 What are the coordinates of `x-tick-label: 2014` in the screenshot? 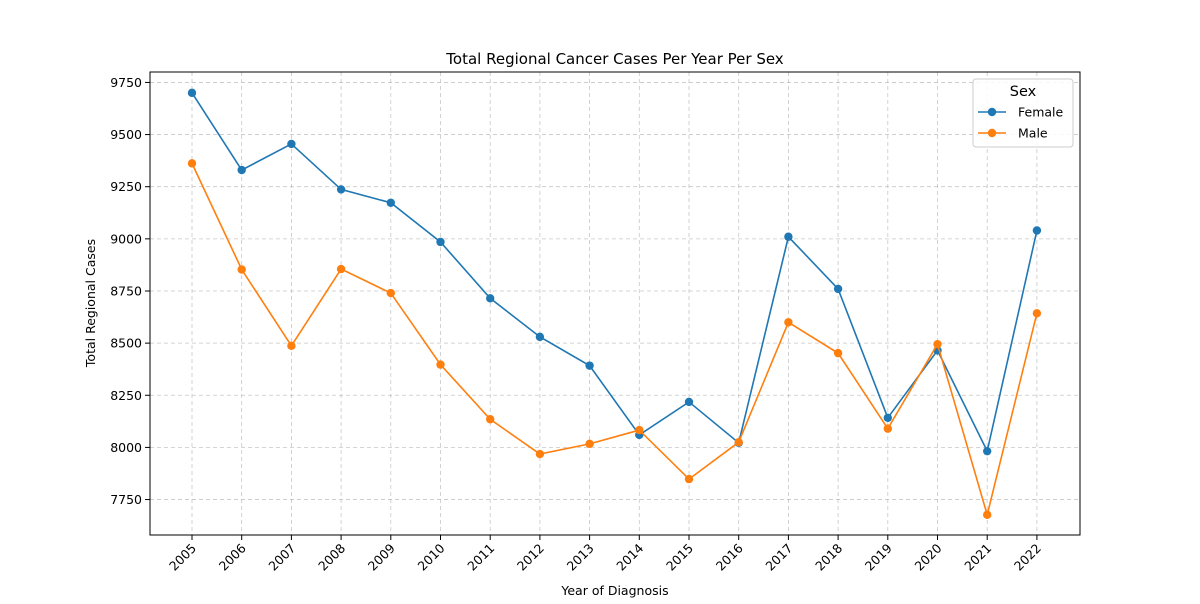 It's located at (629, 556).